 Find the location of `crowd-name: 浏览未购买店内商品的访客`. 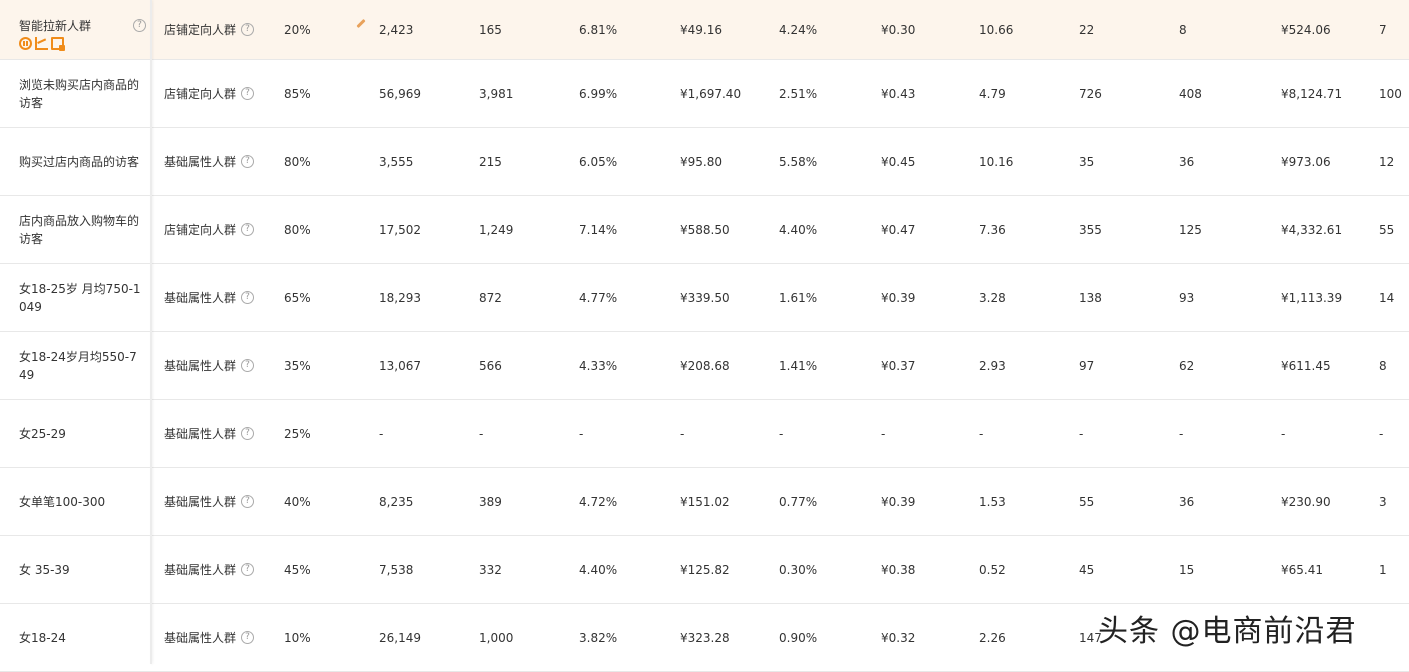

crowd-name: 浏览未购买店内商品的访客 is located at coordinates (79, 93).